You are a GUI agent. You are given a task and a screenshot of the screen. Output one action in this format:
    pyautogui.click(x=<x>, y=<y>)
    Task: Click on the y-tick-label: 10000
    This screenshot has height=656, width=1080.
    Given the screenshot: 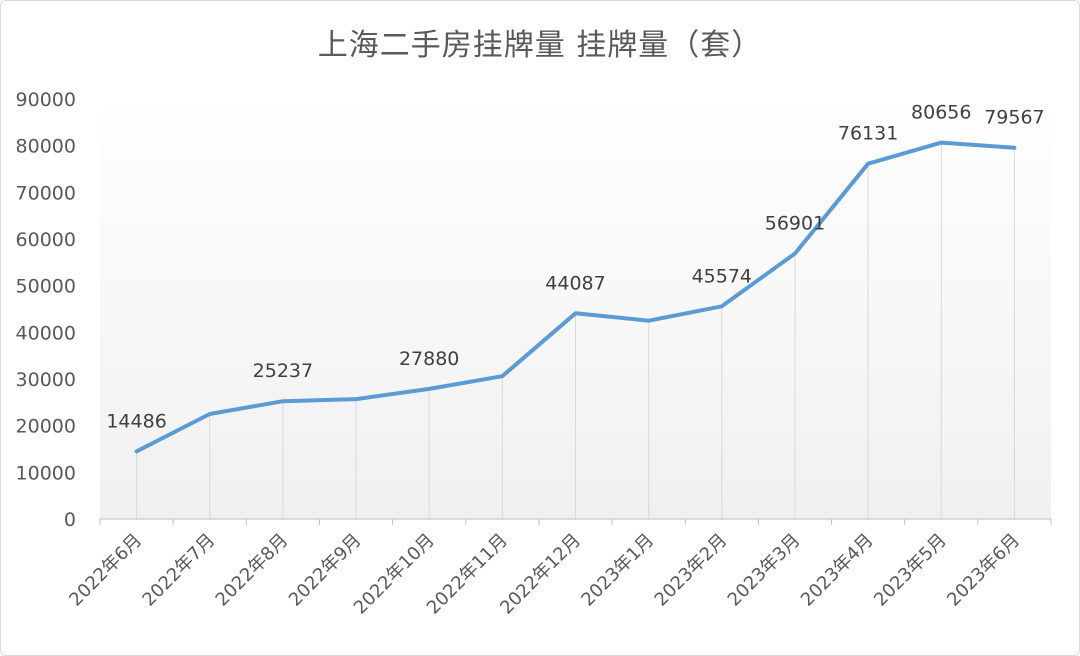 What is the action you would take?
    pyautogui.click(x=46, y=473)
    